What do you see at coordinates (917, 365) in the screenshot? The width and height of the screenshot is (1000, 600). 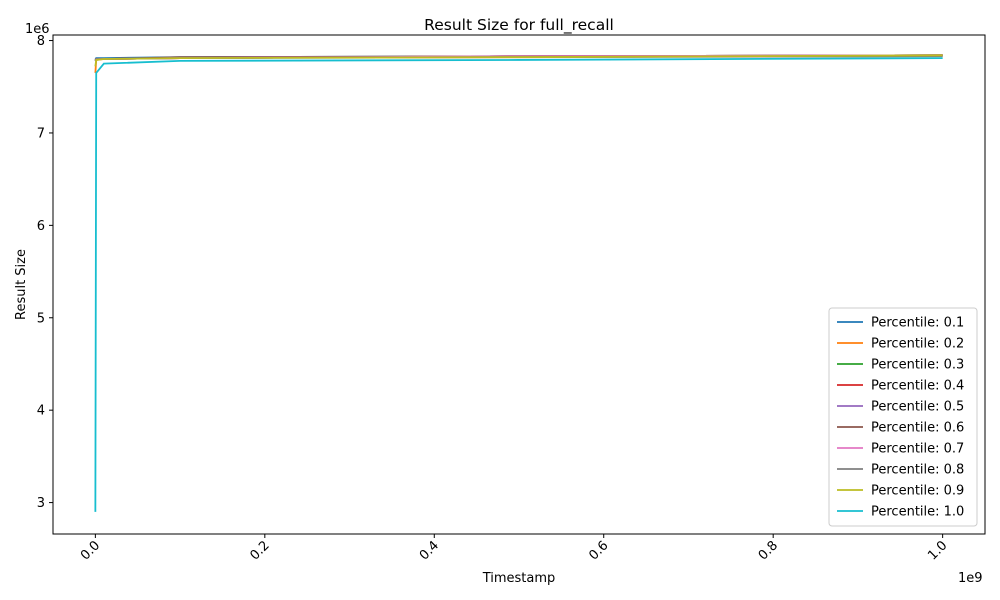 I see `legend-entry: Percentile: 0.3` at bounding box center [917, 365].